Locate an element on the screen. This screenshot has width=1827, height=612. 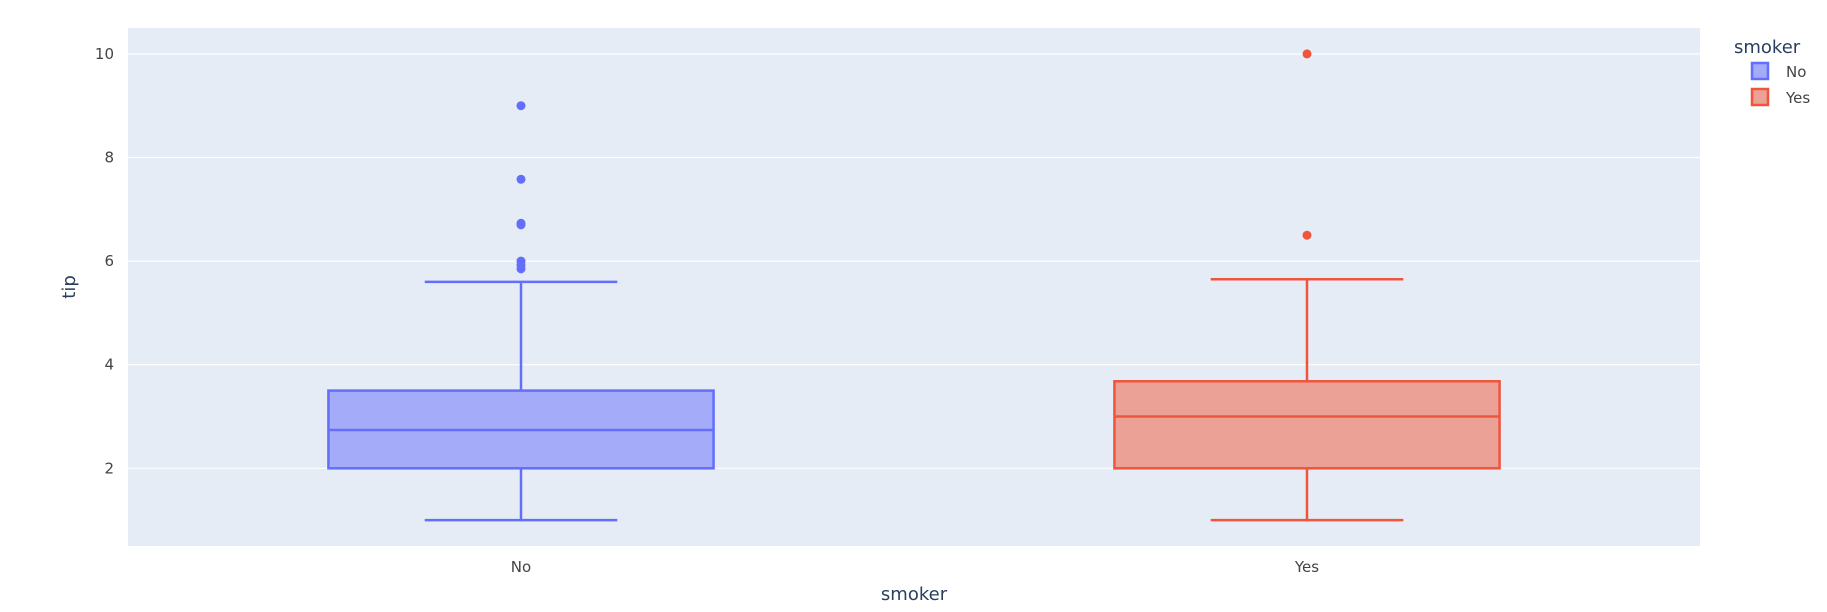
y-tick-label: 8 is located at coordinates (109, 158).